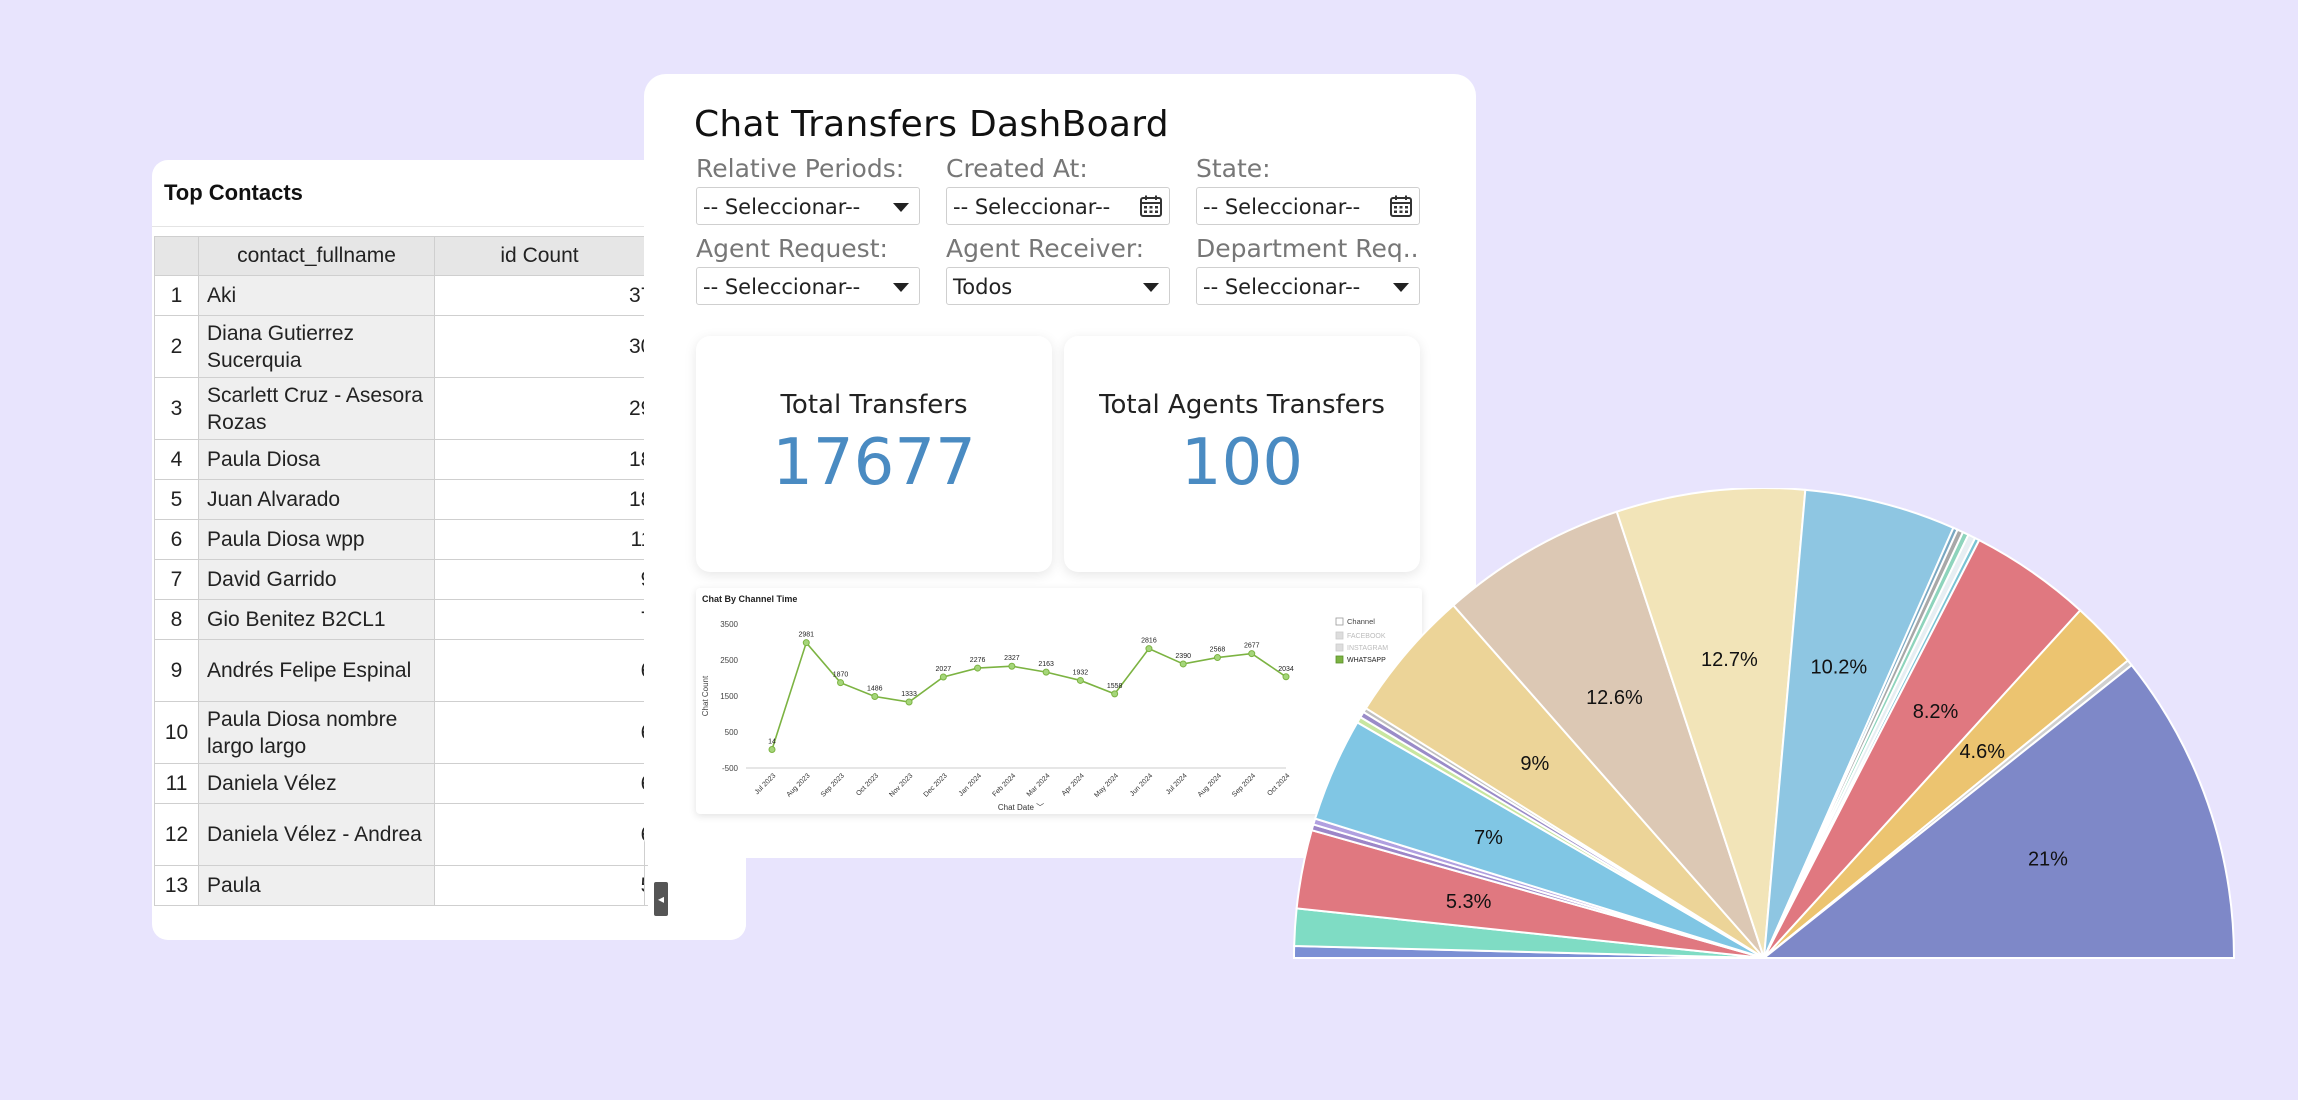  What do you see at coordinates (1141, 784) in the screenshot?
I see `x-tick-label: Jun 2024` at bounding box center [1141, 784].